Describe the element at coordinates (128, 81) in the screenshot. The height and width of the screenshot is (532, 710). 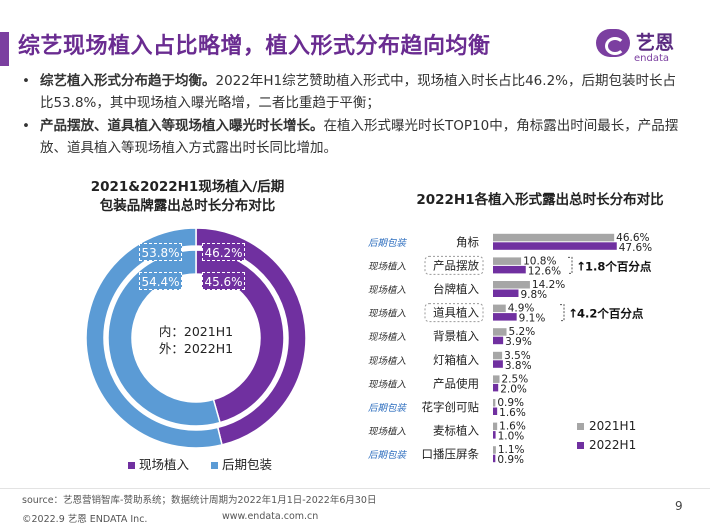
I see `bullet-bold: 综艺植入形式分布趋于均衡。` at that location.